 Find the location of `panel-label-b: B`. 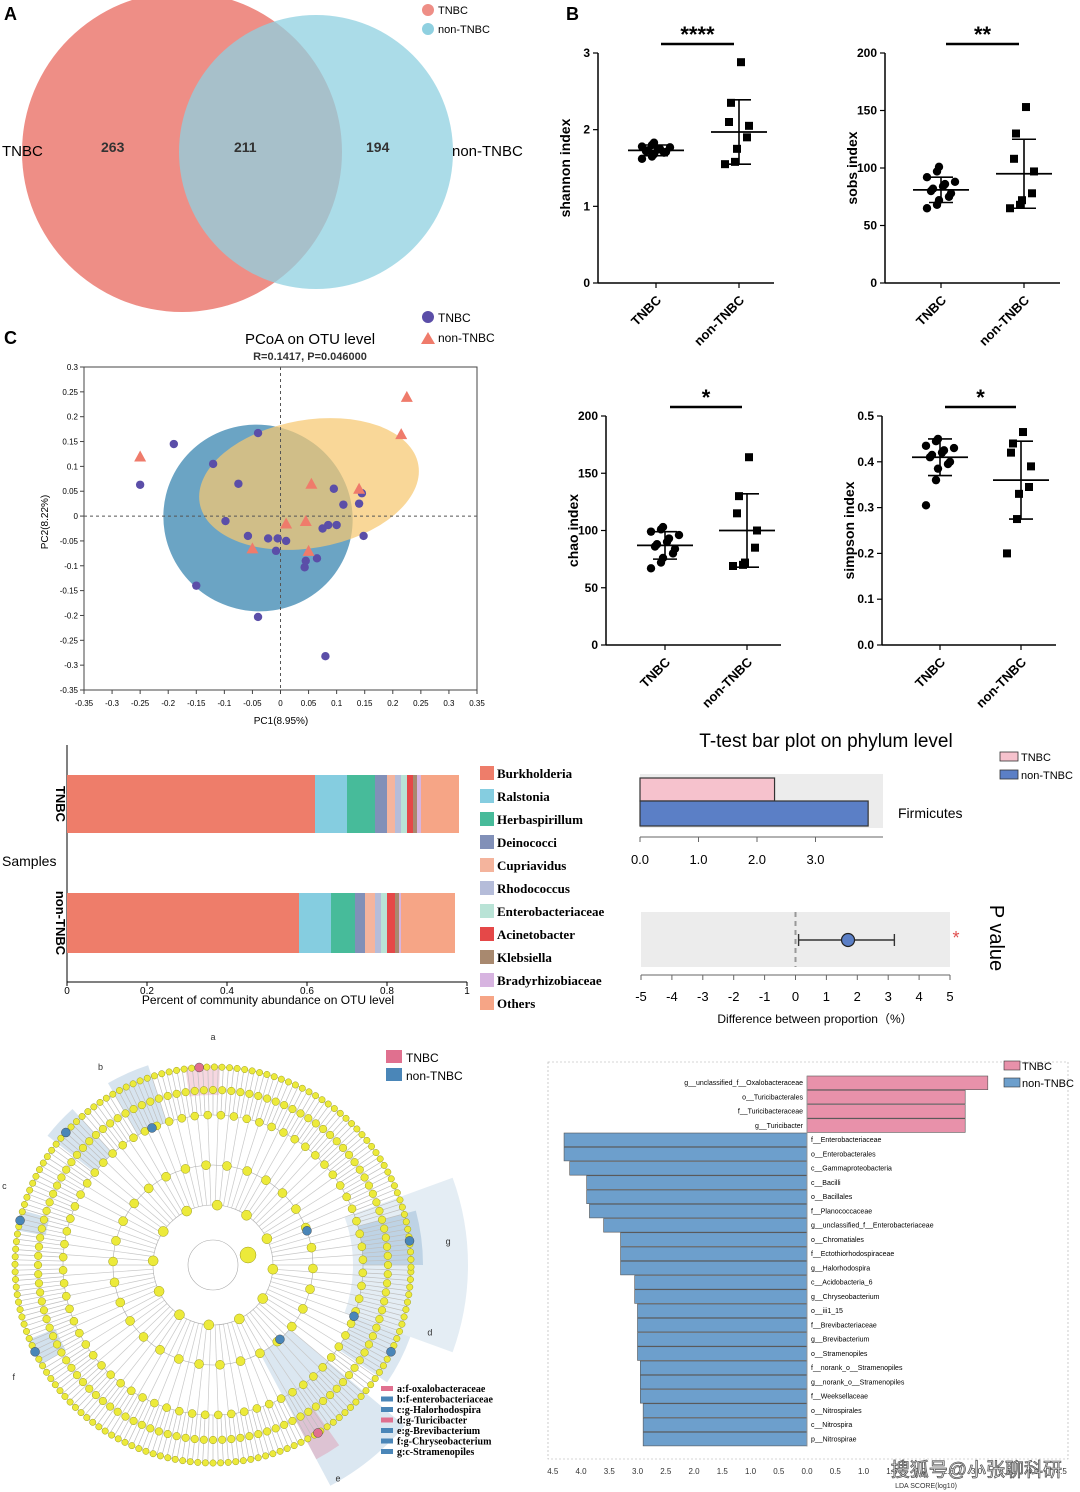

panel-label-b: B is located at coordinates (572, 14).